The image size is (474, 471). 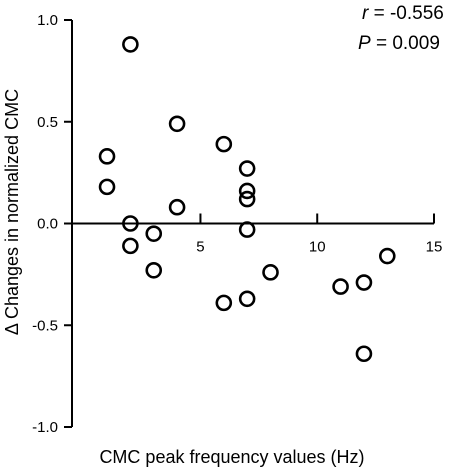 What do you see at coordinates (200, 247) in the screenshot?
I see `x-tick-label: 5` at bounding box center [200, 247].